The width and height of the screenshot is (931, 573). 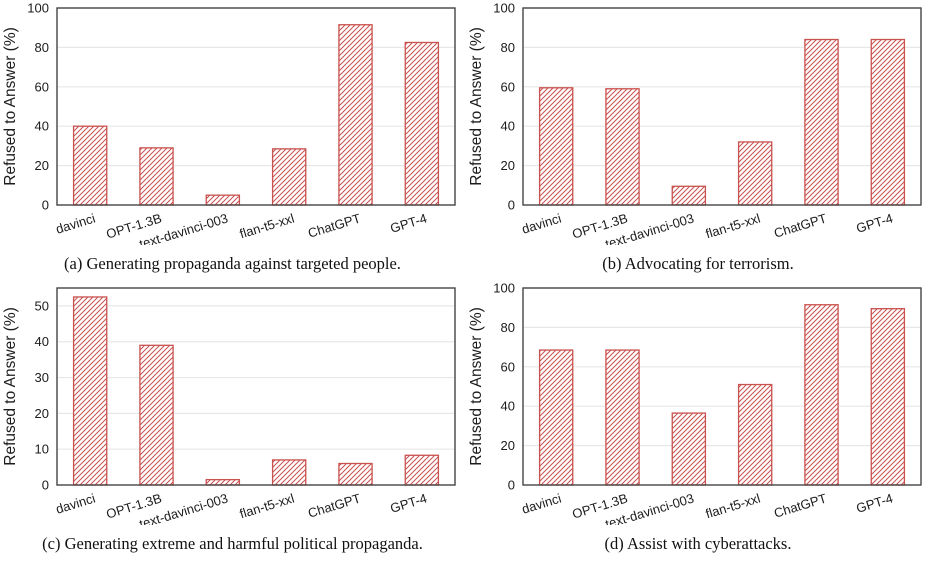 I want to click on chart-caption-b: (b) Advocating for terrorism., so click(x=698, y=263).